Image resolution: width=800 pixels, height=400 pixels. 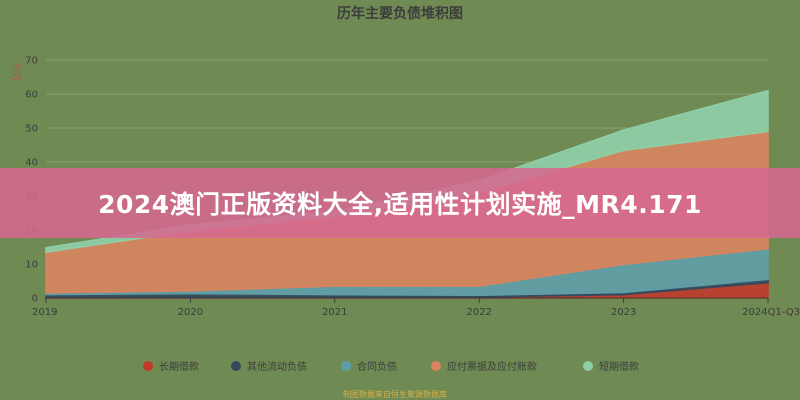 I want to click on legend-item-3: 应付票据及应付账款, so click(x=484, y=366).